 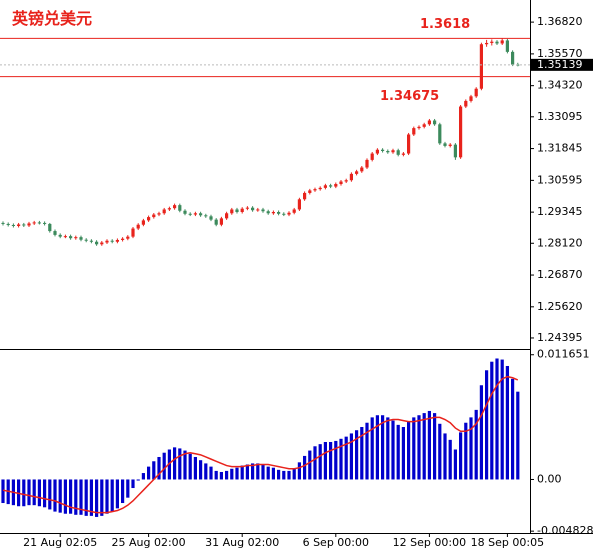 I want to click on y-tick-label: 1.34320, so click(x=560, y=85).